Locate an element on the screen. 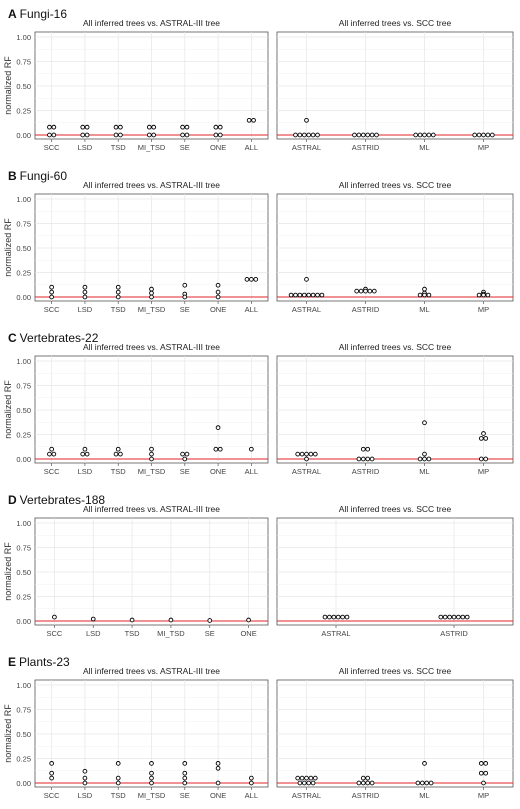 This screenshot has width=520, height=809. y-tick-label: 1.00 is located at coordinates (23, 199).